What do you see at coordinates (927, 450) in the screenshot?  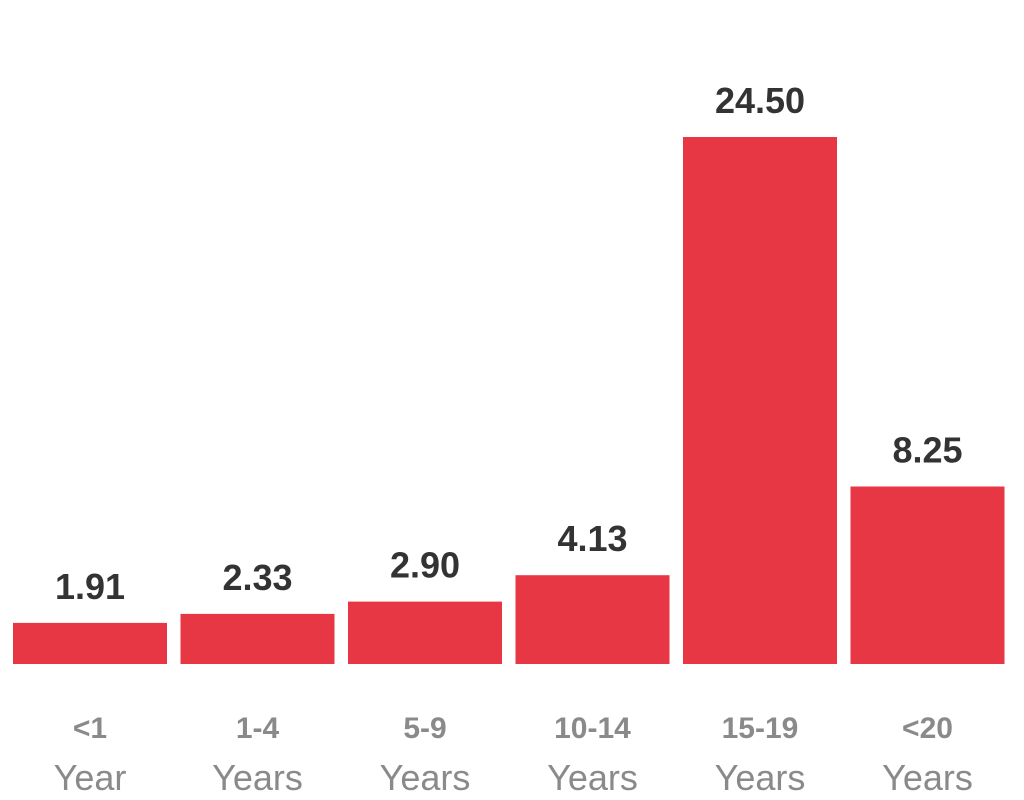 I see `bar-value-label: 8.25` at bounding box center [927, 450].